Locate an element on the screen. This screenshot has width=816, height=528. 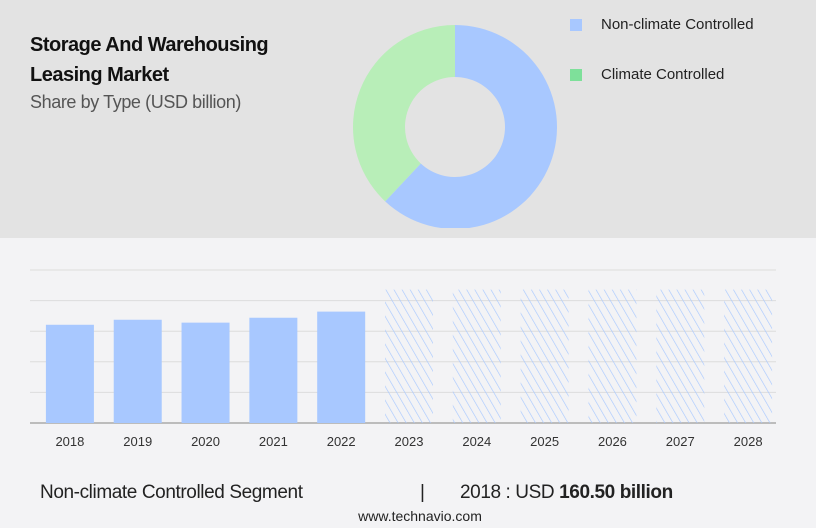
bar-2020 is located at coordinates (205, 372).